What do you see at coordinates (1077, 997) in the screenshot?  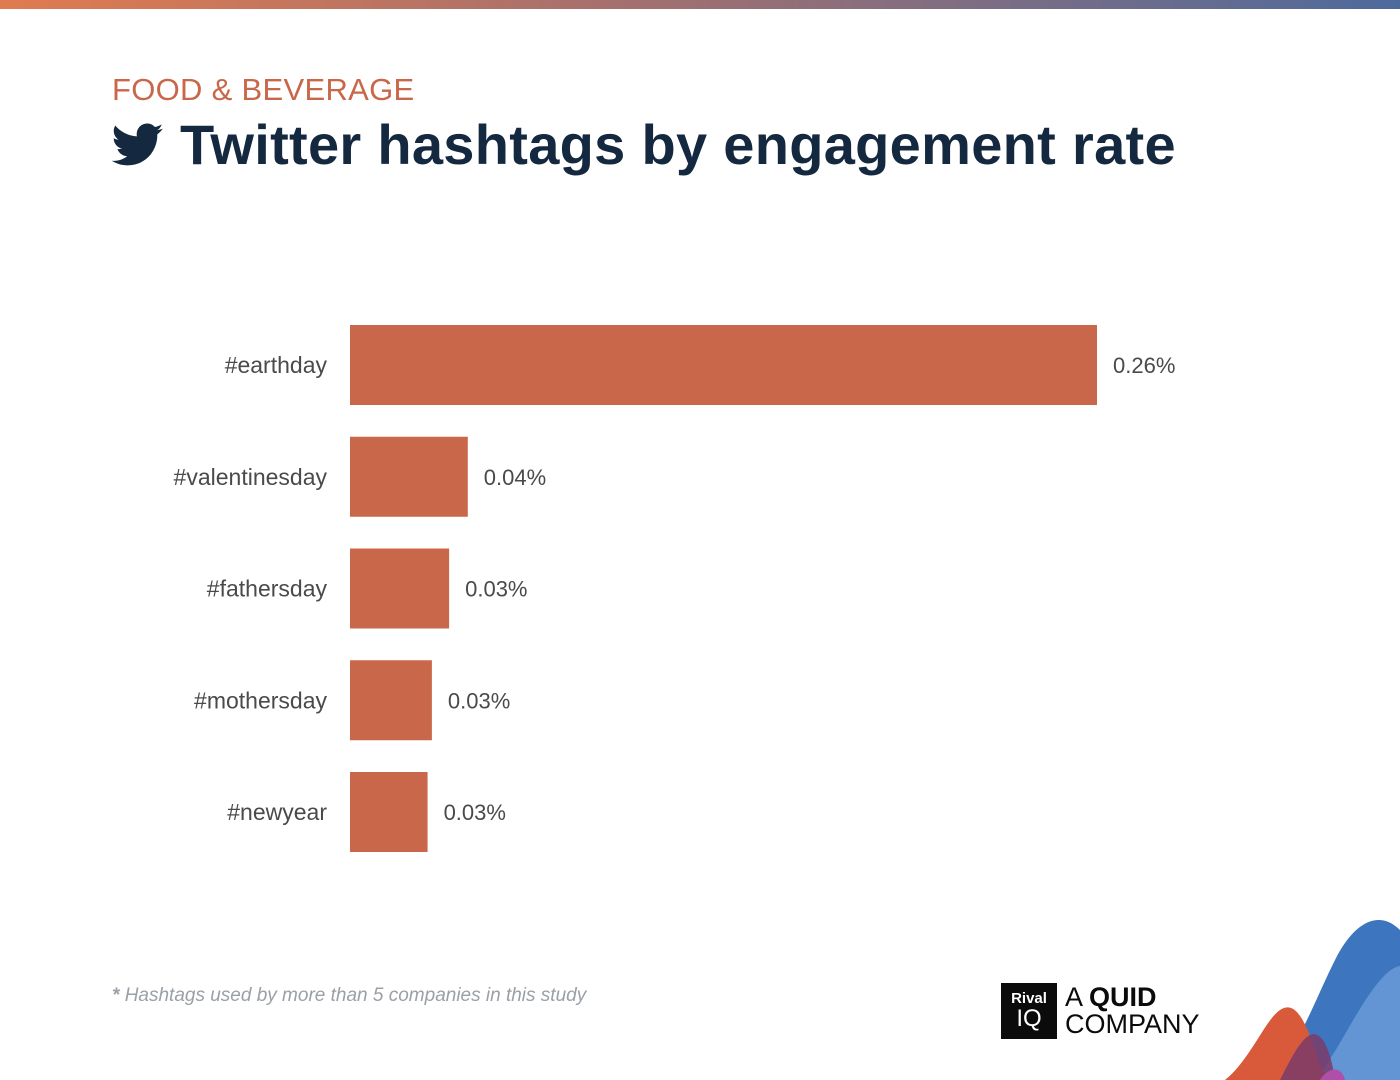 I see `logo-text-prefix: A` at bounding box center [1077, 997].